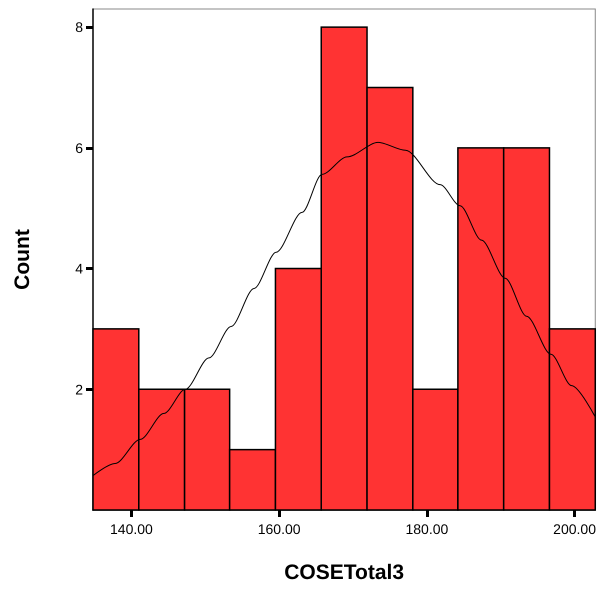 The height and width of the screenshot is (593, 599). Describe the element at coordinates (279, 529) in the screenshot. I see `x-tick-label: 160.00` at that location.